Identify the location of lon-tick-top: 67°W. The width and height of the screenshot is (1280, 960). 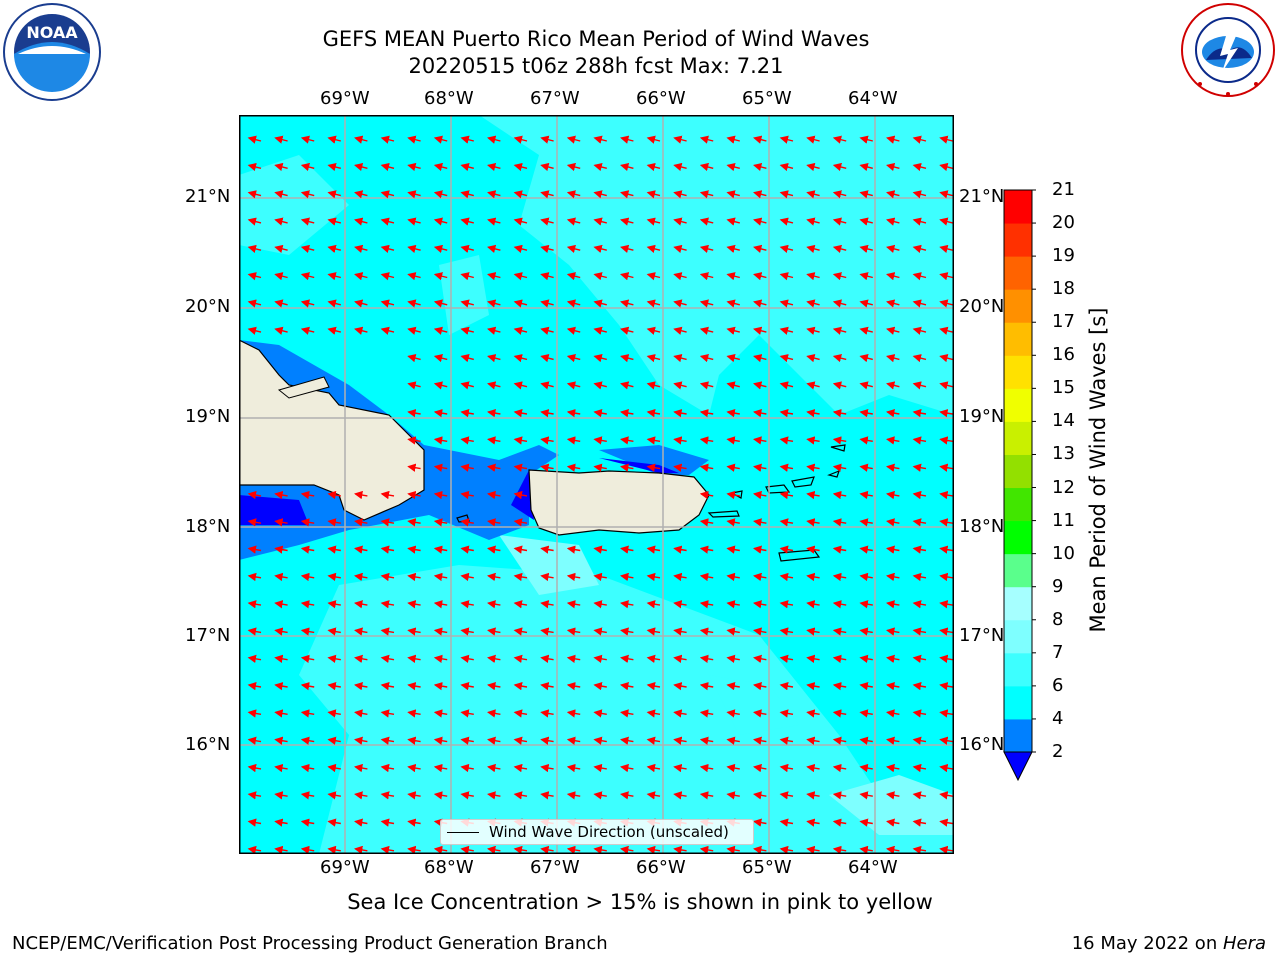
(555, 98).